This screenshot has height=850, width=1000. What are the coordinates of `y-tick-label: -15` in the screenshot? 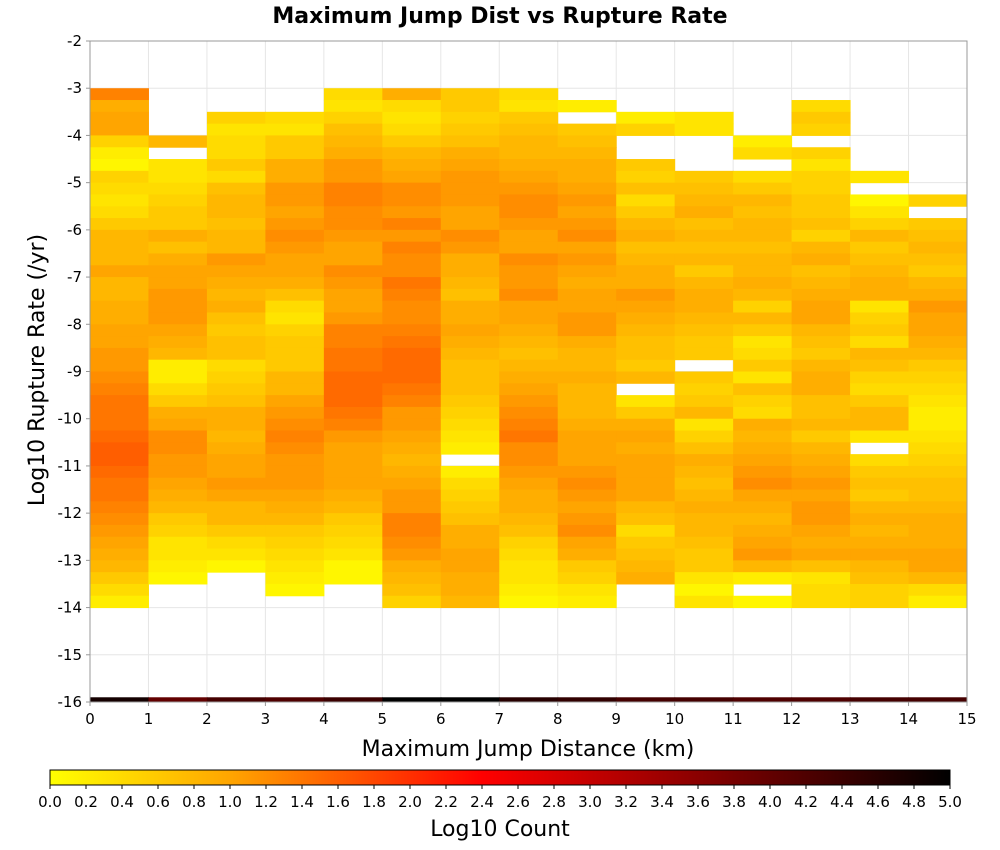 It's located at (70, 655).